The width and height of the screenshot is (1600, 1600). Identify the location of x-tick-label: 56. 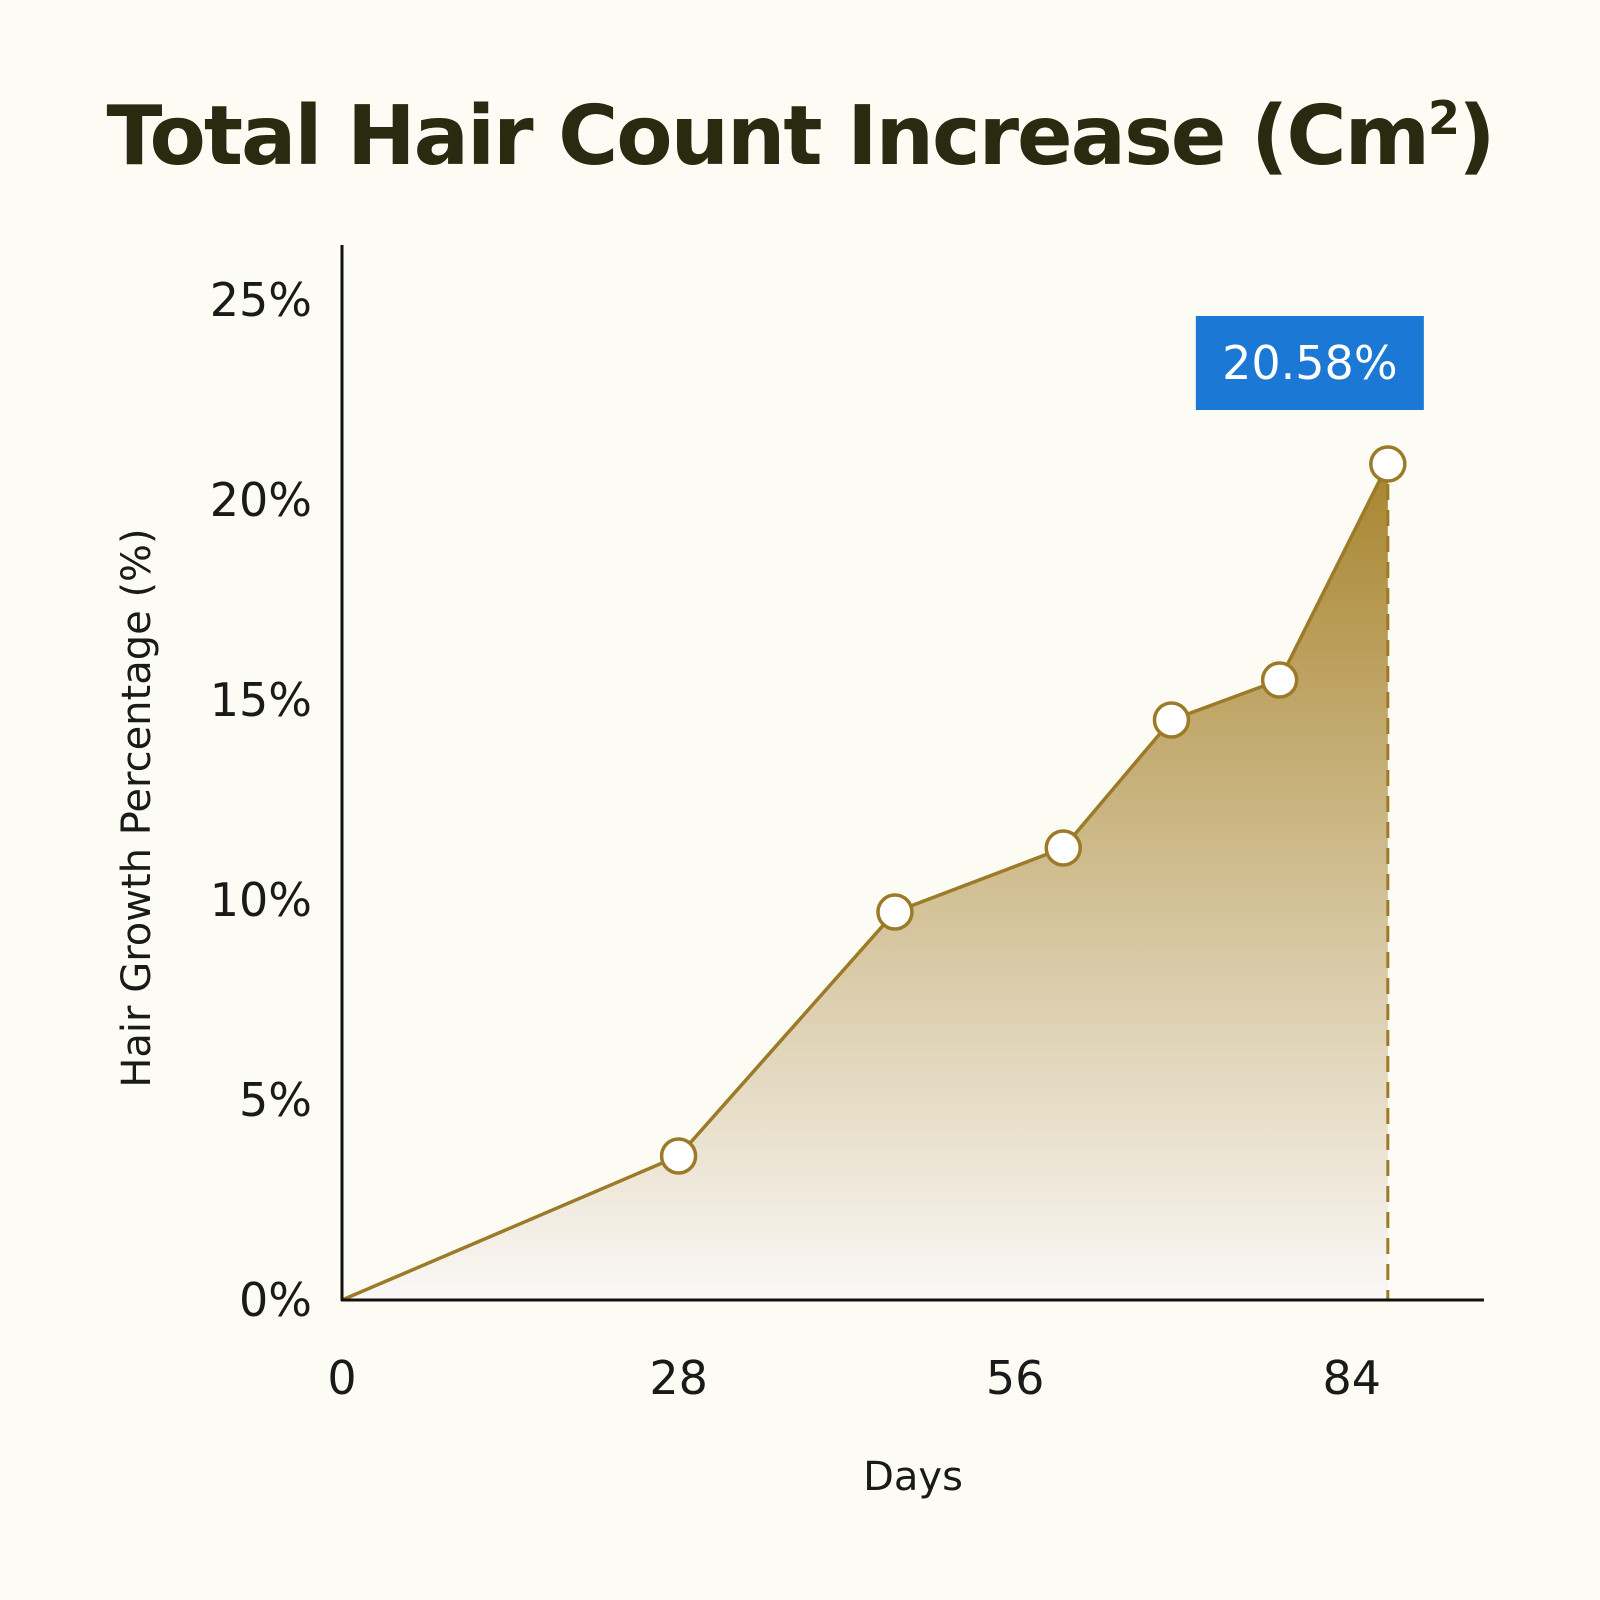
(1015, 1378).